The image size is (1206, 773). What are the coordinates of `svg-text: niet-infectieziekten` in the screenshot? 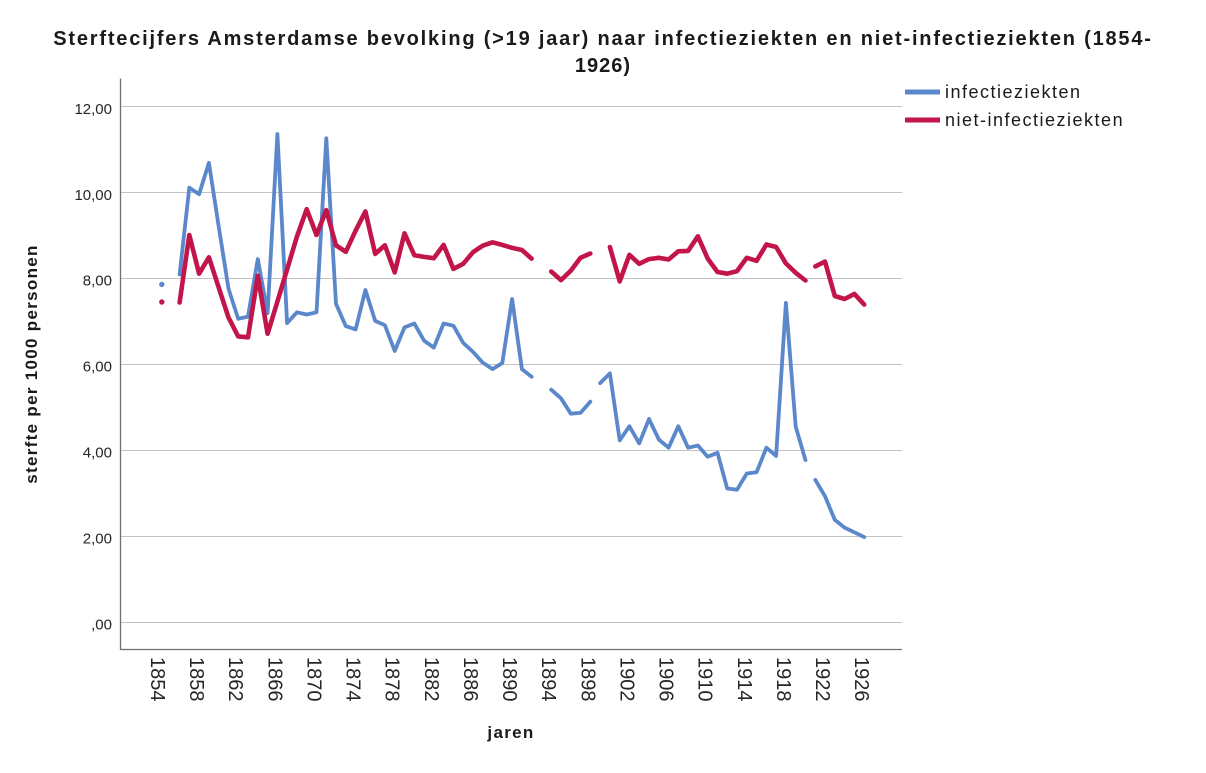 It's located at (1034, 120).